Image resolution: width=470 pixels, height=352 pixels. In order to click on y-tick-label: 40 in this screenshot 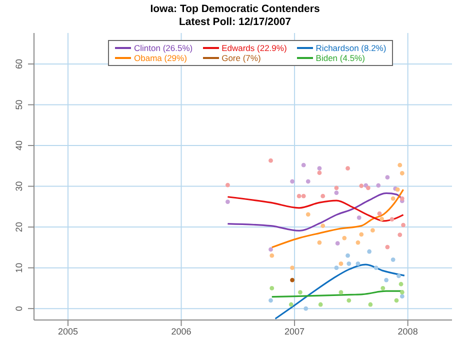, I will do `click(19, 145)`.